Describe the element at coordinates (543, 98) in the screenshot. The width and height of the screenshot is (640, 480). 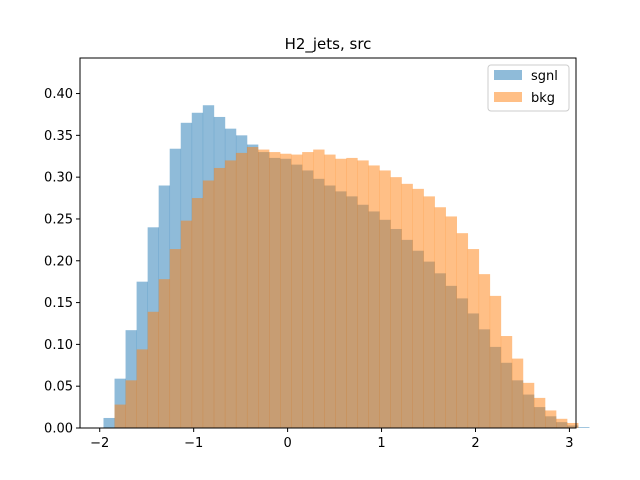
I see `legend-label-bkg: bkg` at that location.